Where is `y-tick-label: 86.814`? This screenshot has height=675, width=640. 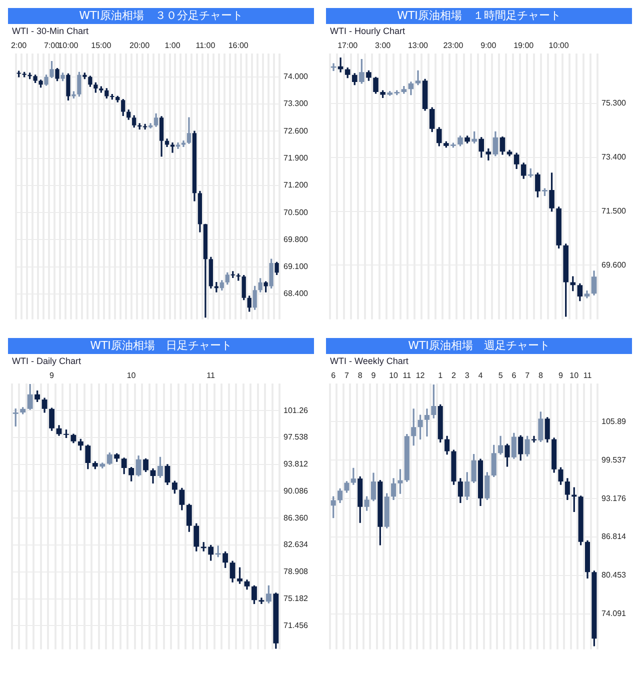 y-tick-label: 86.814 is located at coordinates (614, 537).